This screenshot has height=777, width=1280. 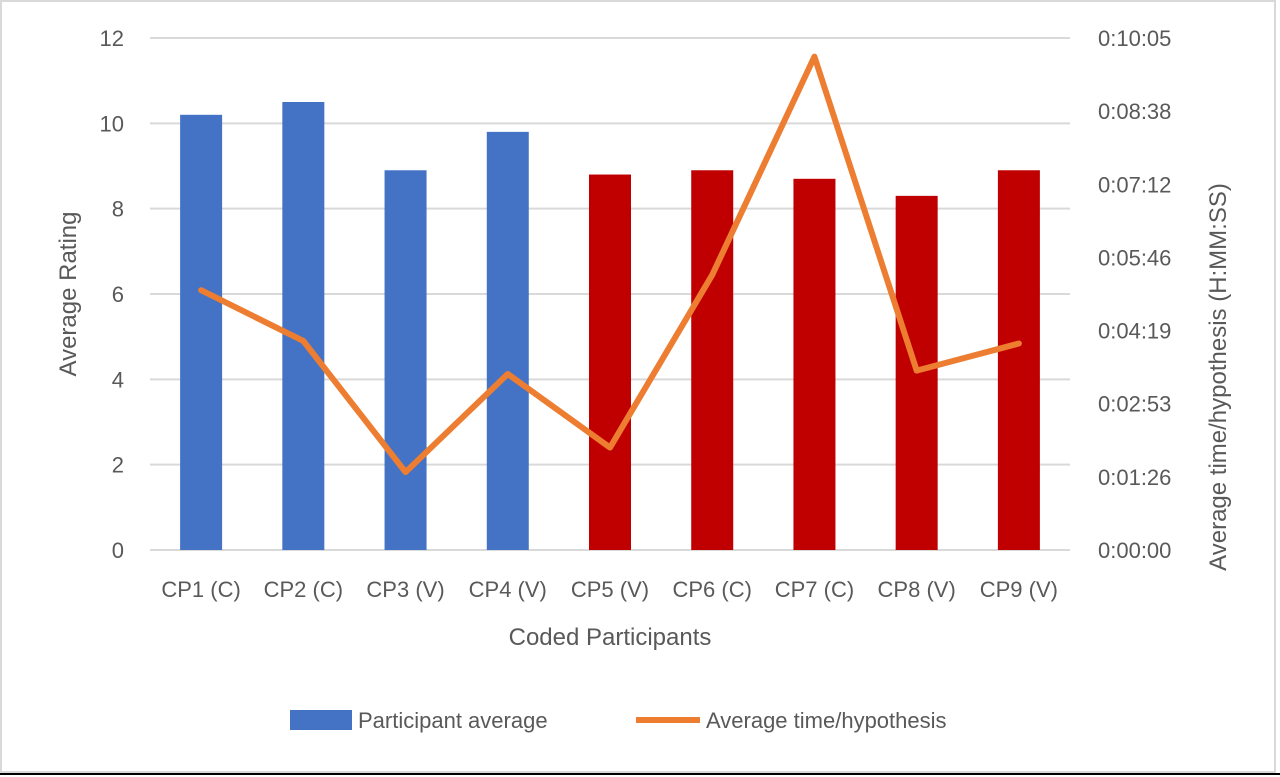 I want to click on legend-label-participant-average: Participant average, so click(x=453, y=720).